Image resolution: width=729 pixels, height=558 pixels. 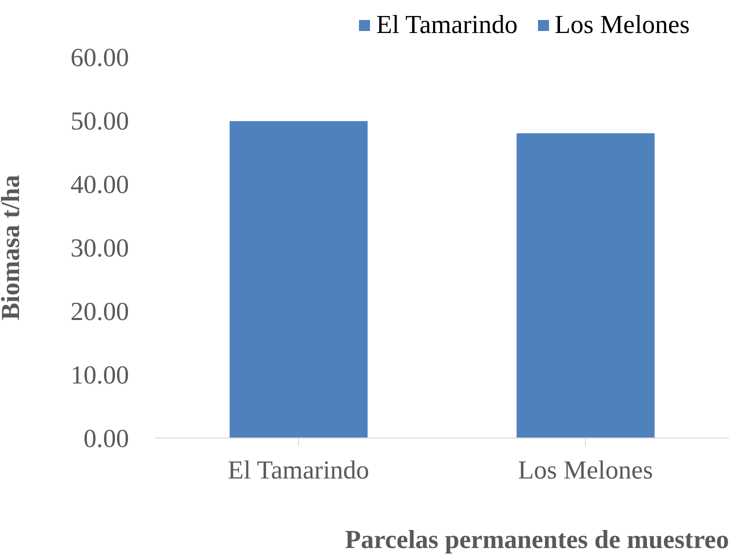 I want to click on legend-label: El Tamarindo, so click(x=446, y=25).